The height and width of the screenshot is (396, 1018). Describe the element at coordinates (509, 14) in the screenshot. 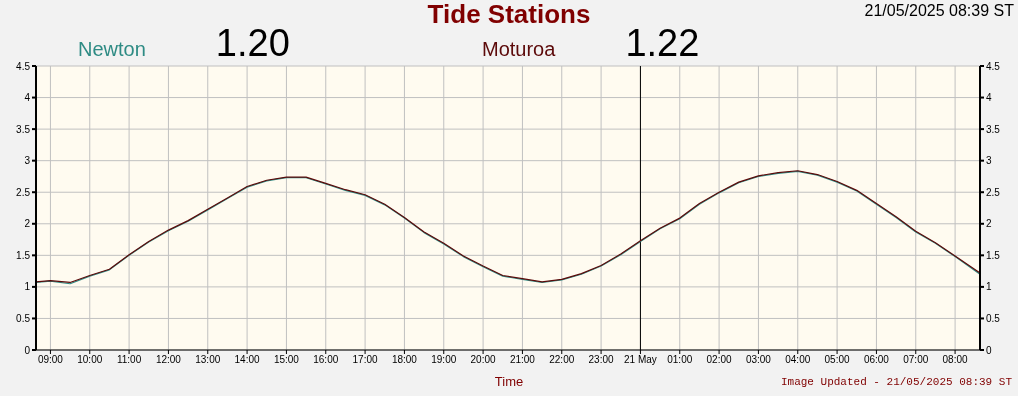

I see `chart-title: Tide Stations` at that location.